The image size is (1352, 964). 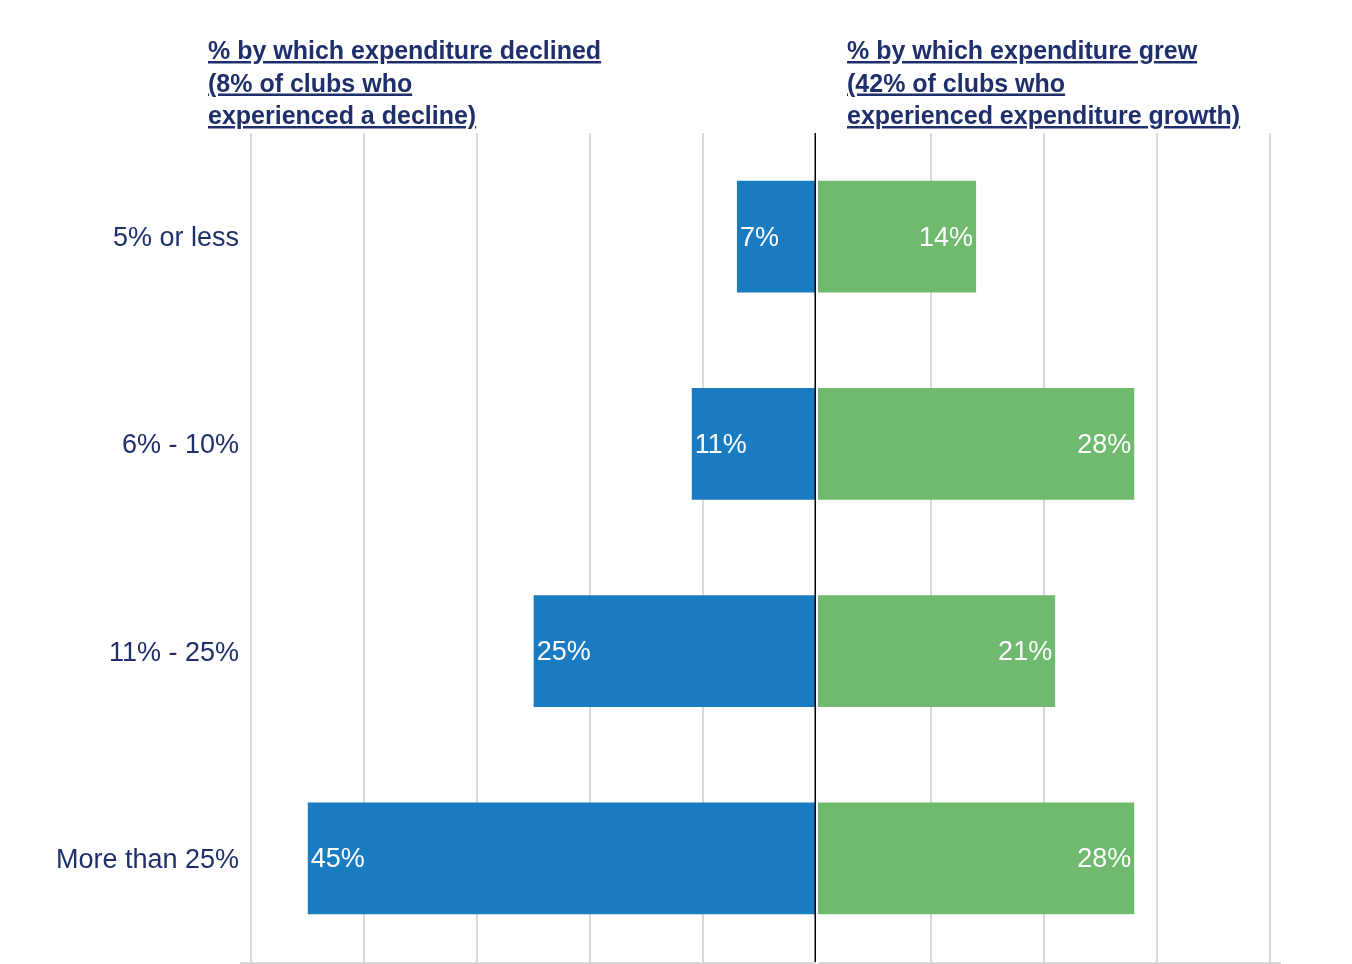 I want to click on data-label: 11%, so click(x=720, y=443).